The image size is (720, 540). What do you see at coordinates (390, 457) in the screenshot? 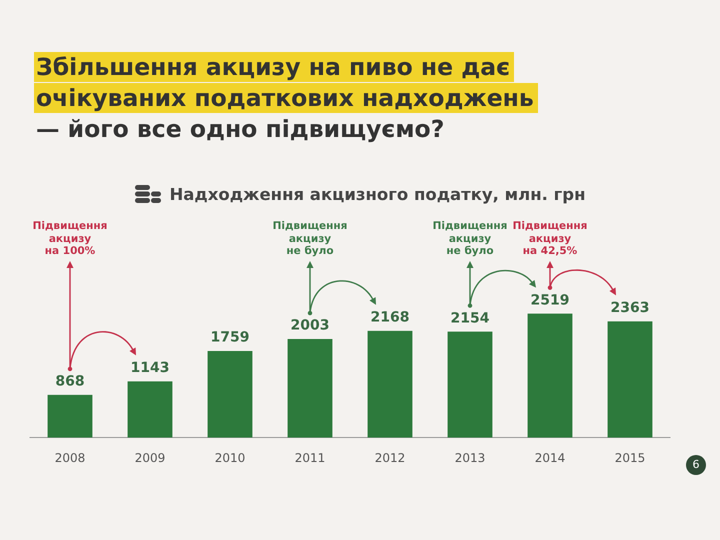
I see `x-tick-label: 2012` at bounding box center [390, 457].